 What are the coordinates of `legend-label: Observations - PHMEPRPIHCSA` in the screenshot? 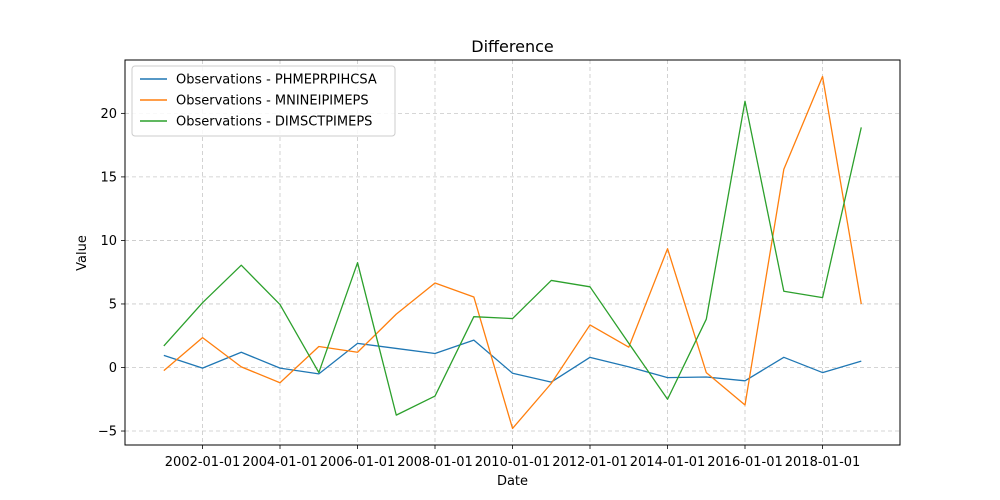 It's located at (276, 80).